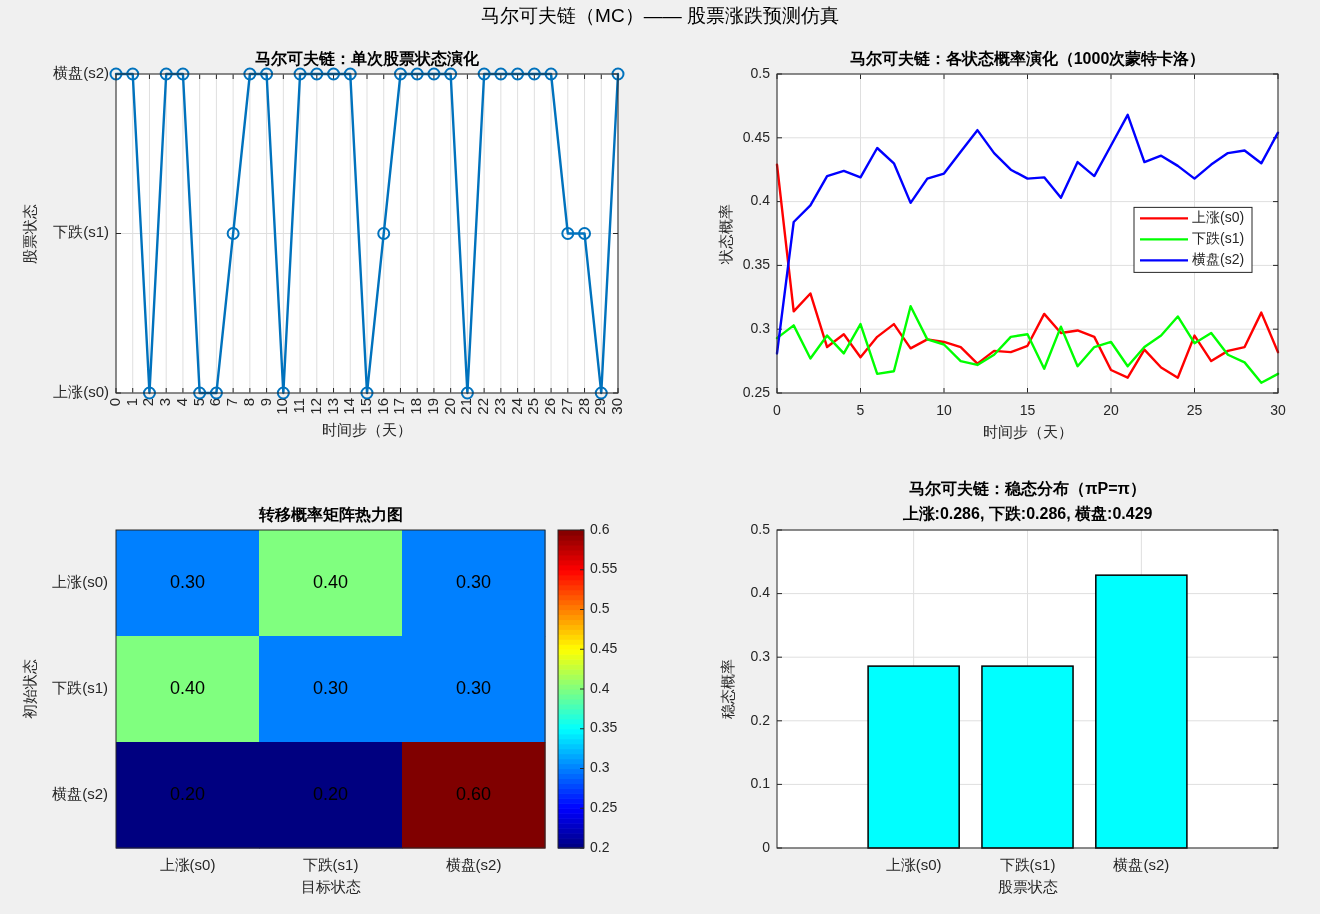  I want to click on color-bar-label: 0.5, so click(600, 608).